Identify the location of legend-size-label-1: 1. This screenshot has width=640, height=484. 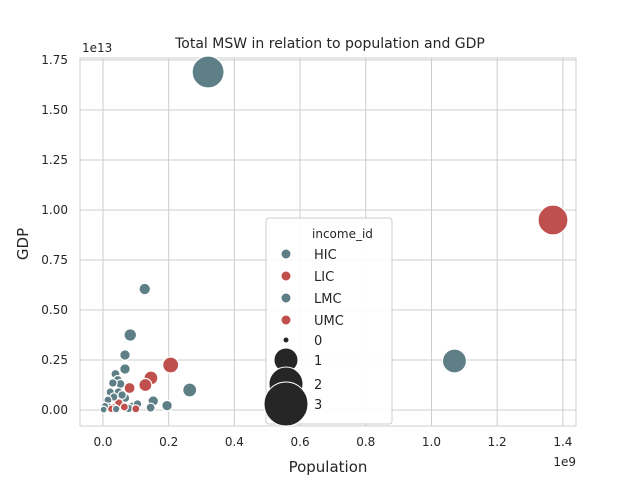
(318, 361).